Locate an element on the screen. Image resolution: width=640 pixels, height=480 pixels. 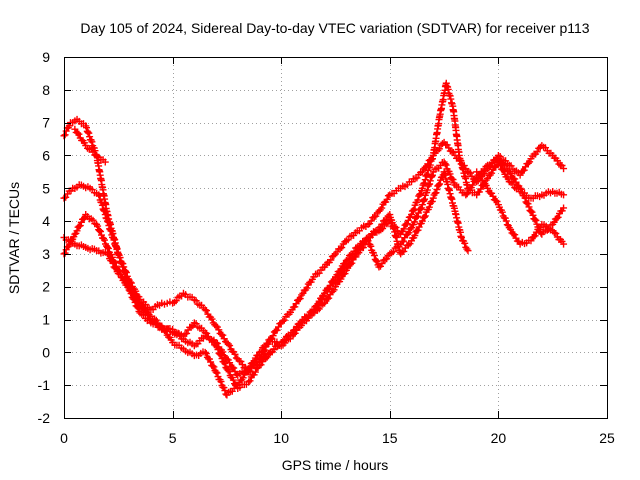
y-tick-label: -2 is located at coordinates (44, 418).